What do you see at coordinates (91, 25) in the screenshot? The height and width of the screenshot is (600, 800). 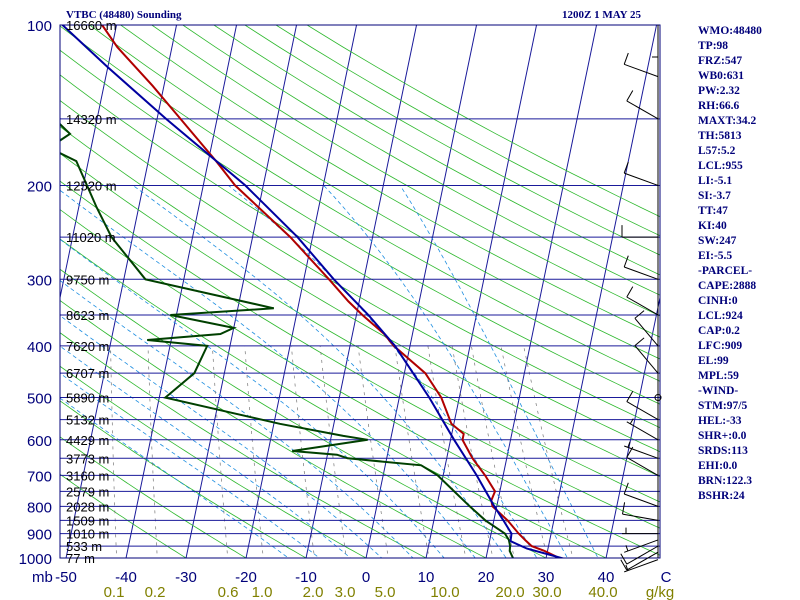 I see `height-label: 16660 m` at bounding box center [91, 25].